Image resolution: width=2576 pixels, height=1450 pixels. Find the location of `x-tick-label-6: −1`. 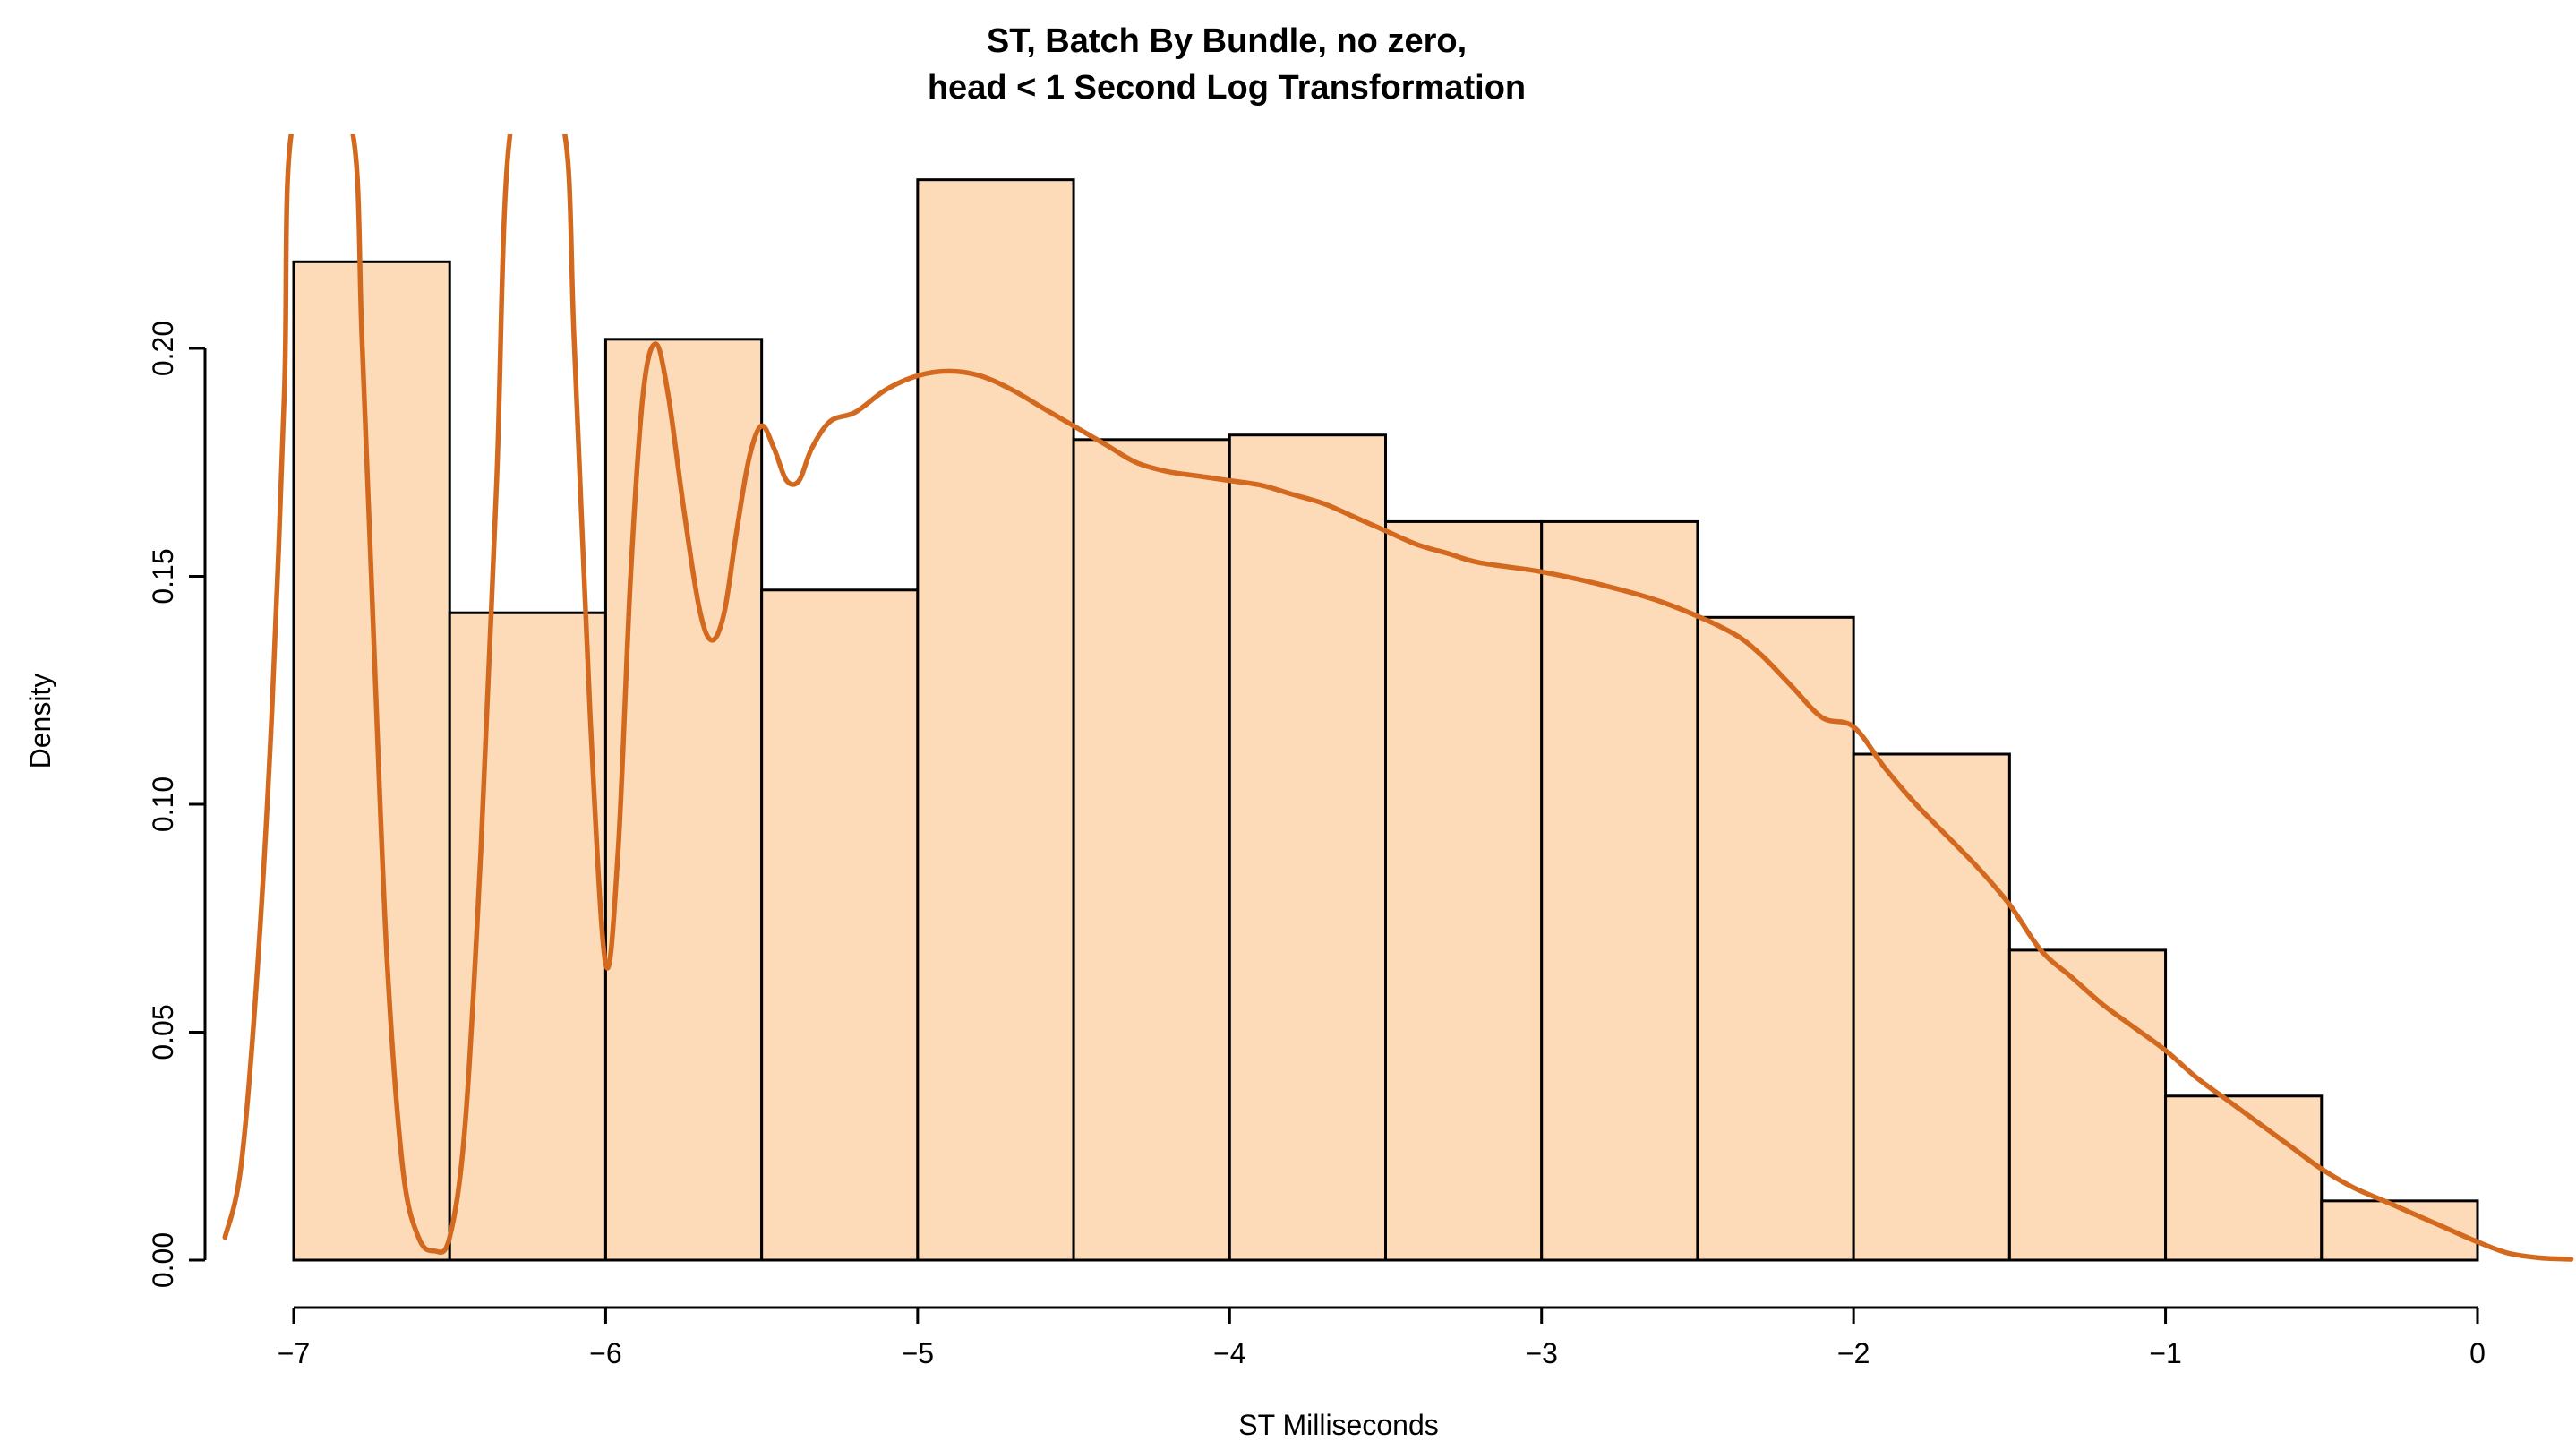

x-tick-label-6: −1 is located at coordinates (2165, 1353).